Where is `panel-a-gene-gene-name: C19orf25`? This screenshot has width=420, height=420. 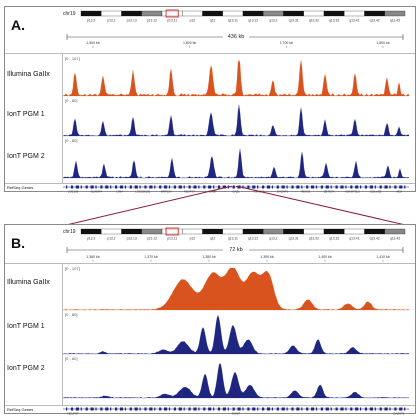
panel-a-gene-gene-name: C19orf25 is located at coordinates (376, 192).